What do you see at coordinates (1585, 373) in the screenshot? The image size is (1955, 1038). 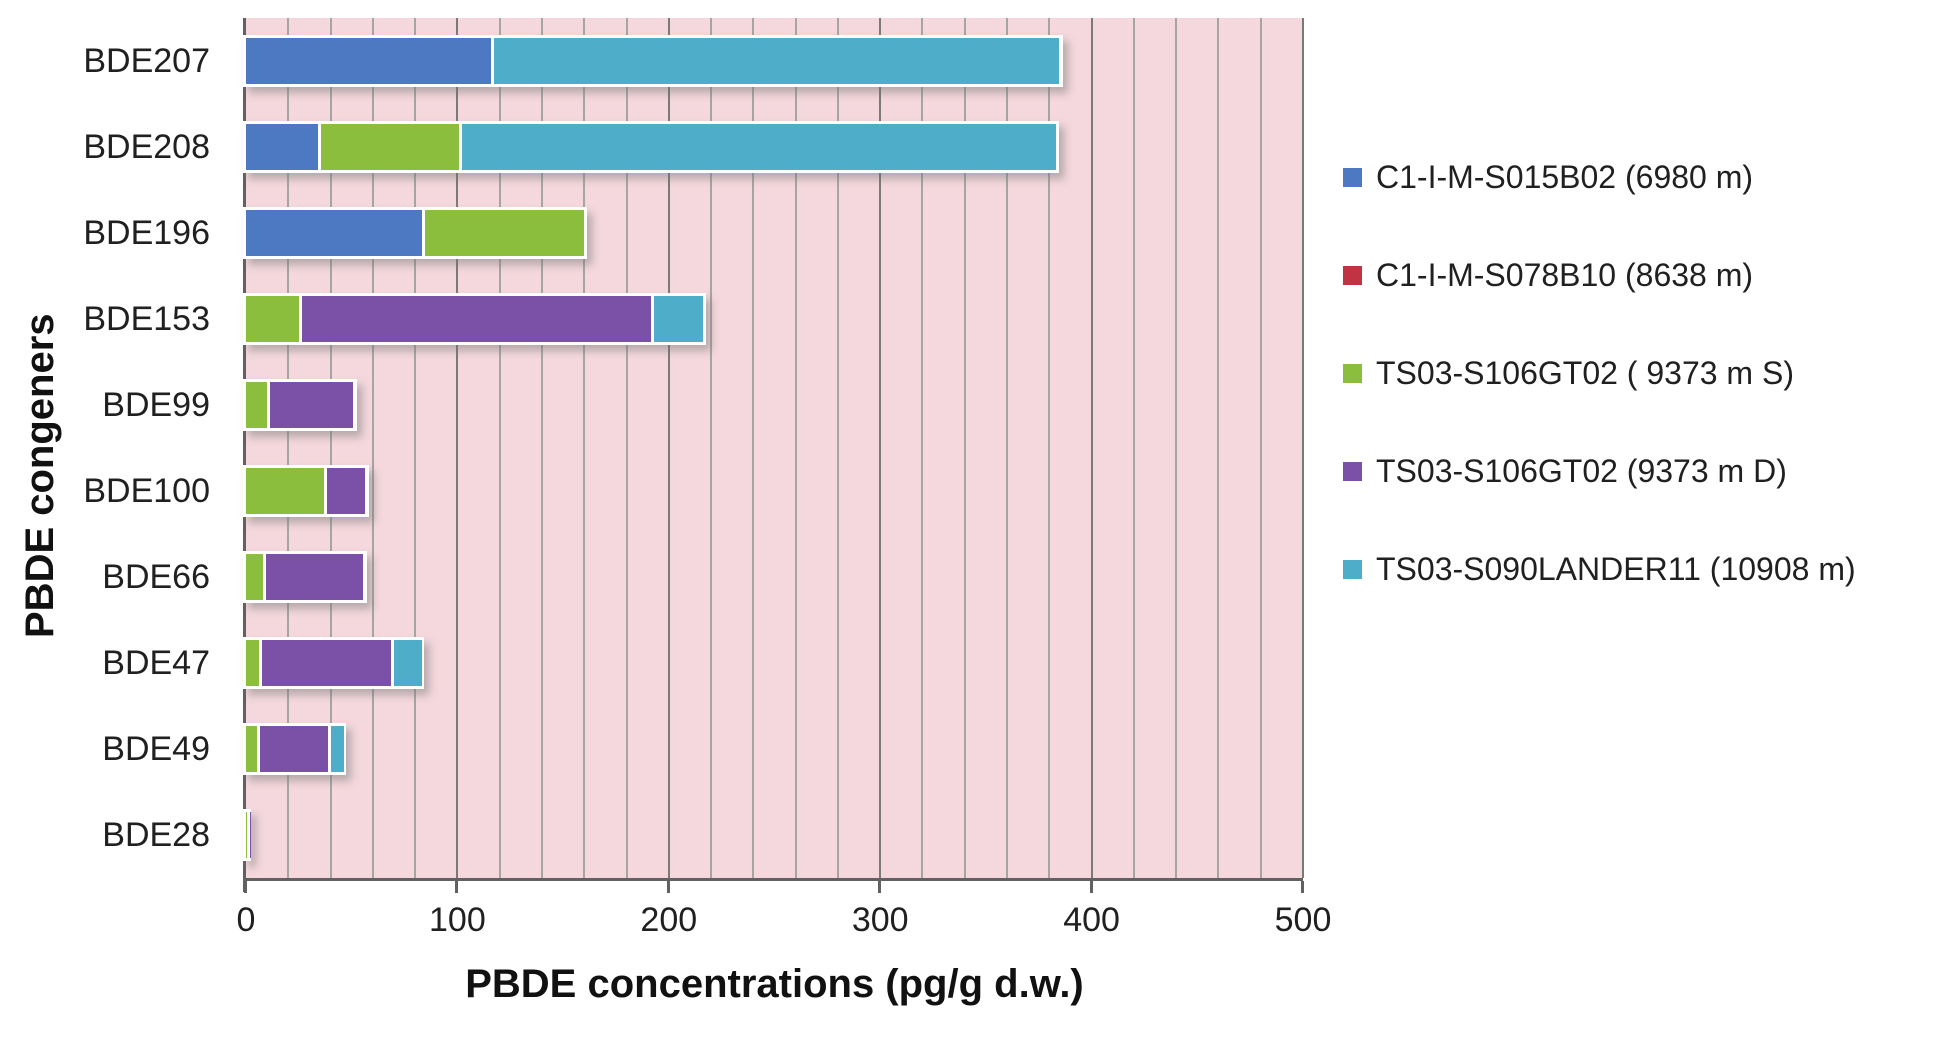 I see `legend-label: TS03-S106GT02 ( 9373 m S)` at bounding box center [1585, 373].